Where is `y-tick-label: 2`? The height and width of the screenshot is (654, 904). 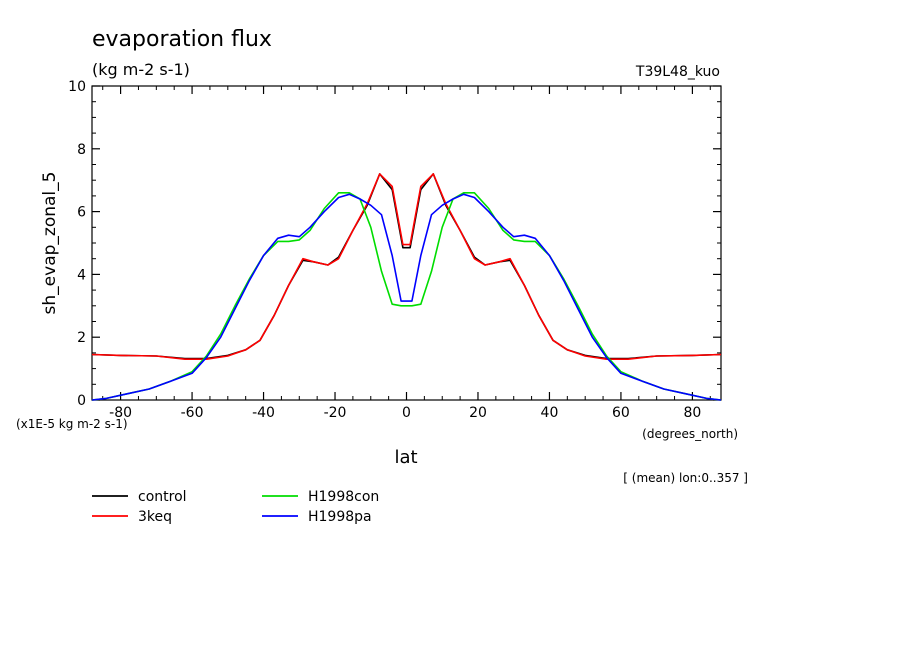 y-tick-label: 2 is located at coordinates (81, 338).